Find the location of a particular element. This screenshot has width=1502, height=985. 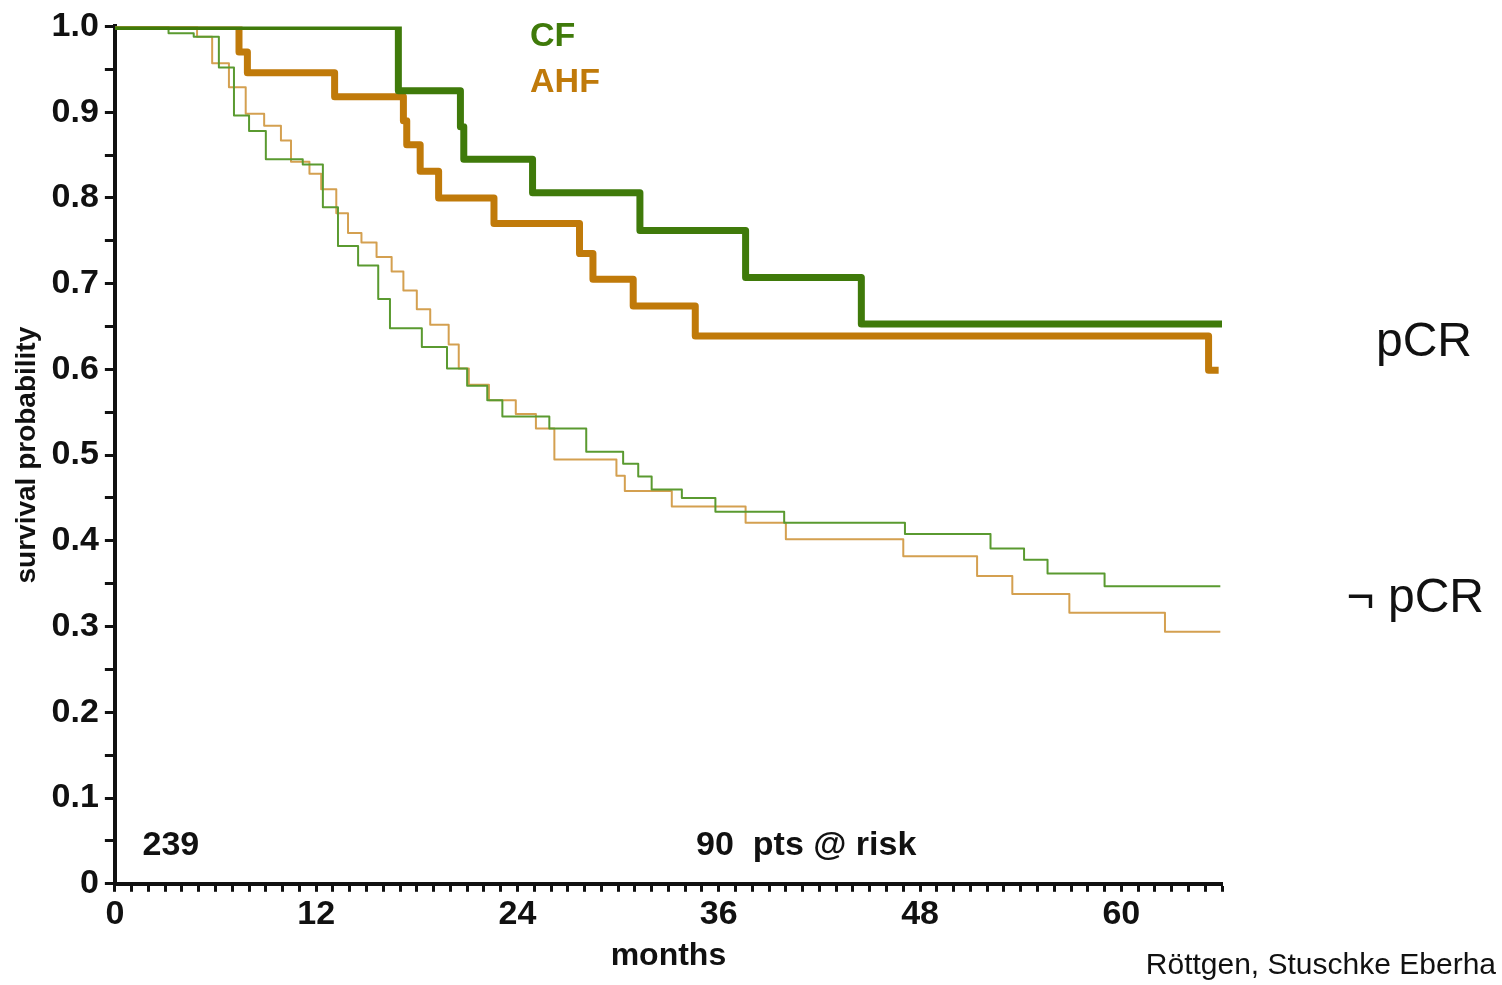

y-tick-label: 0.8 is located at coordinates (75, 195).